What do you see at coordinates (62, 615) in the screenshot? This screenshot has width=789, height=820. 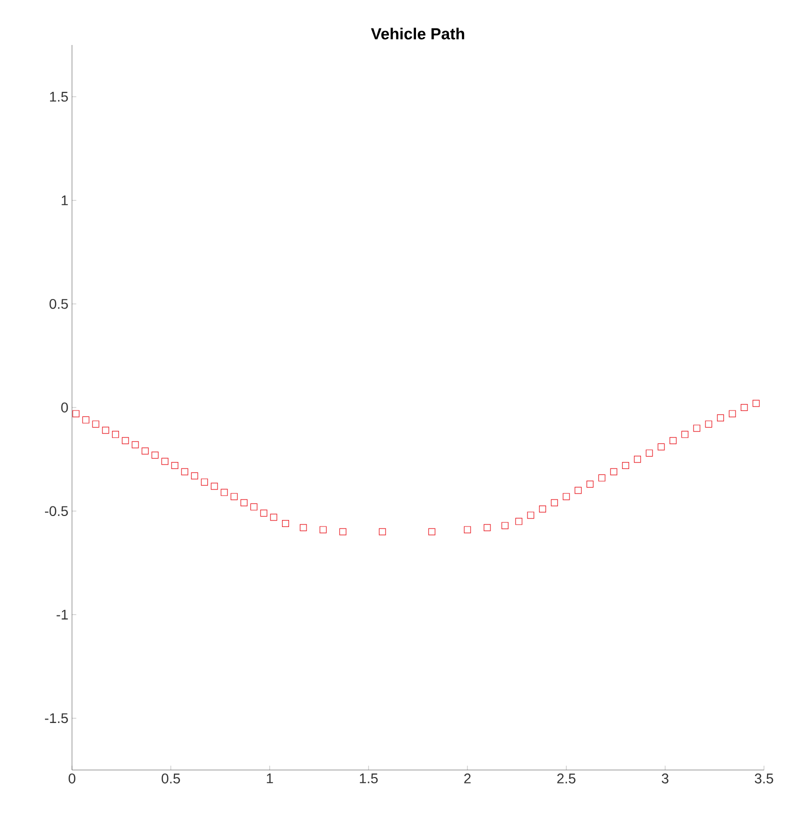 I see `y-tick-label: -1` at bounding box center [62, 615].